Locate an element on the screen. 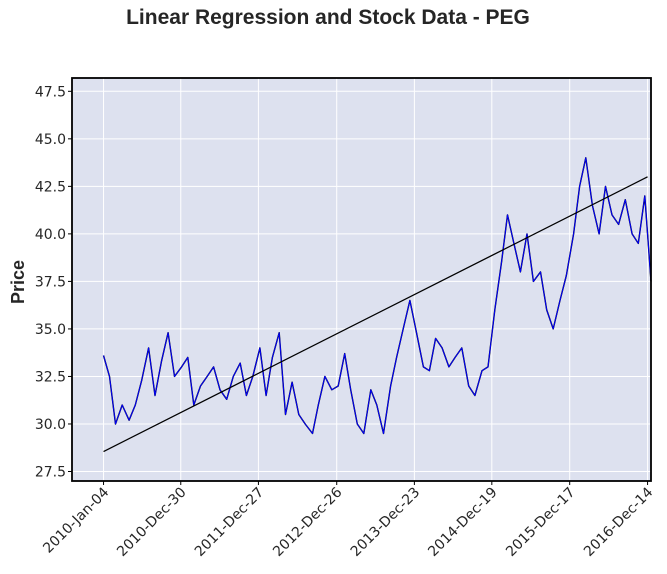 This screenshot has width=667, height=574. x-tick-label: 2010-Jan-04 is located at coordinates (76, 520).